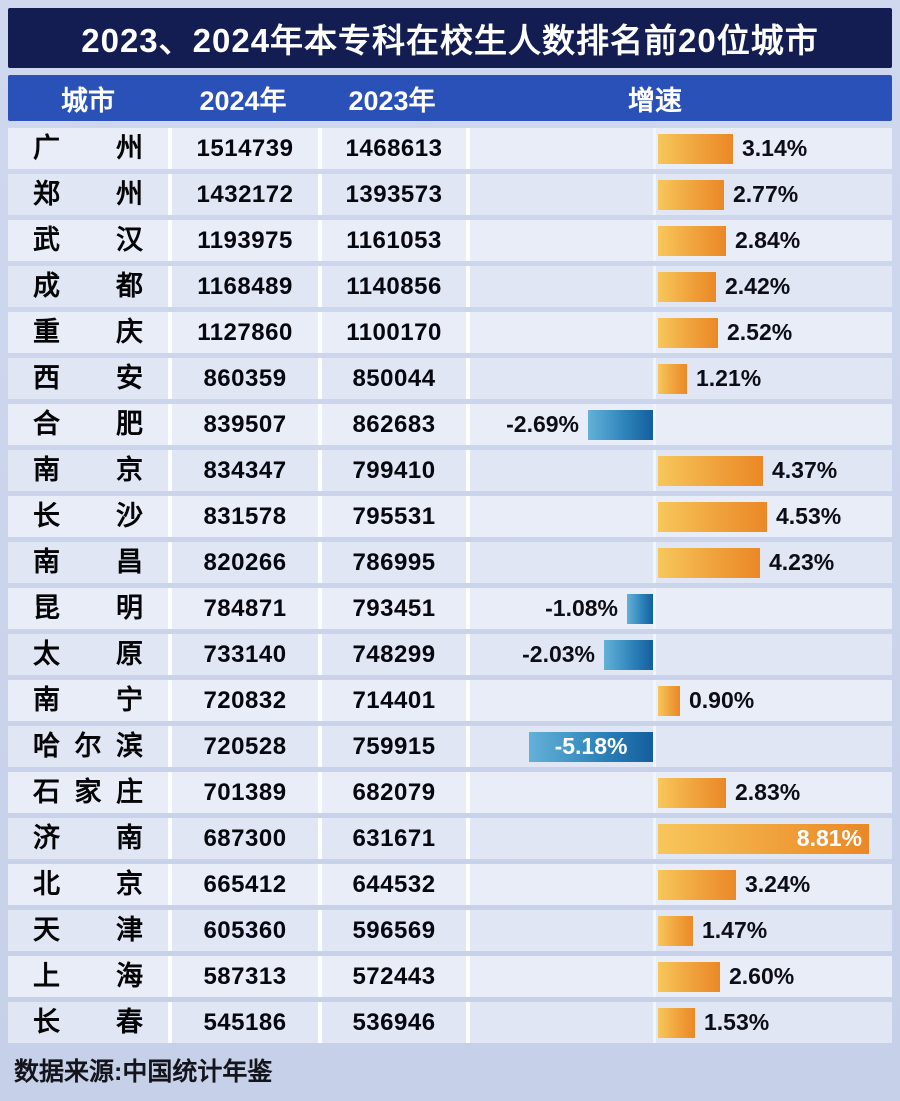 This screenshot has width=900, height=1101. What do you see at coordinates (88, 654) in the screenshot?
I see `city-cell: 太原` at bounding box center [88, 654].